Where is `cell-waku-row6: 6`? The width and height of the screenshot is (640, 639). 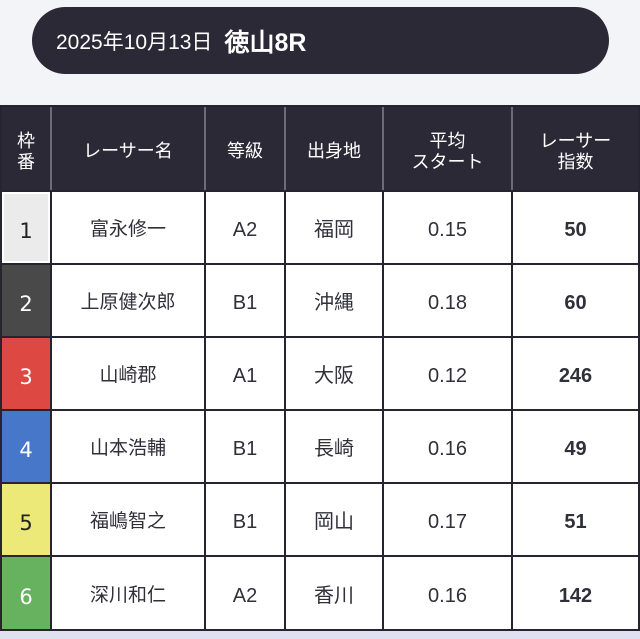
cell-waku-row6: 6 is located at coordinates (27, 592).